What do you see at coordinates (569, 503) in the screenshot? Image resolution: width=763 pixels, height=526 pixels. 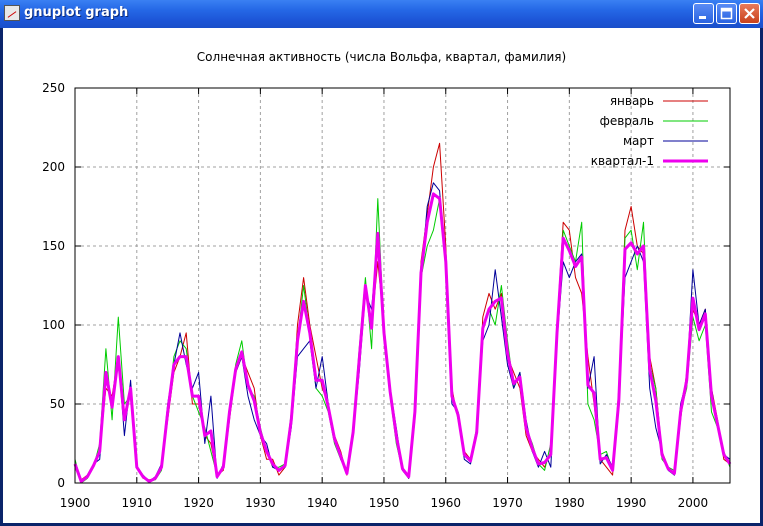 I see `x-tick-label: 1980` at bounding box center [569, 503].